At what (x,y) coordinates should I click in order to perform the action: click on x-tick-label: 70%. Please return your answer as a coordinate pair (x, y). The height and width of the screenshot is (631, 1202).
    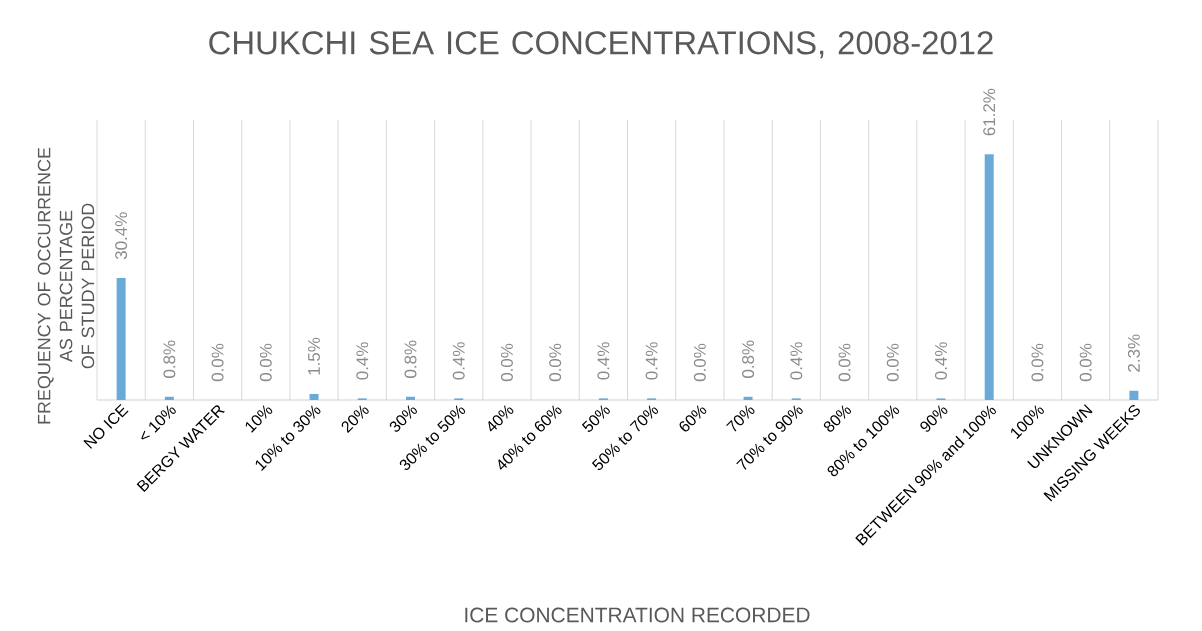
    Looking at the image, I should click on (740, 418).